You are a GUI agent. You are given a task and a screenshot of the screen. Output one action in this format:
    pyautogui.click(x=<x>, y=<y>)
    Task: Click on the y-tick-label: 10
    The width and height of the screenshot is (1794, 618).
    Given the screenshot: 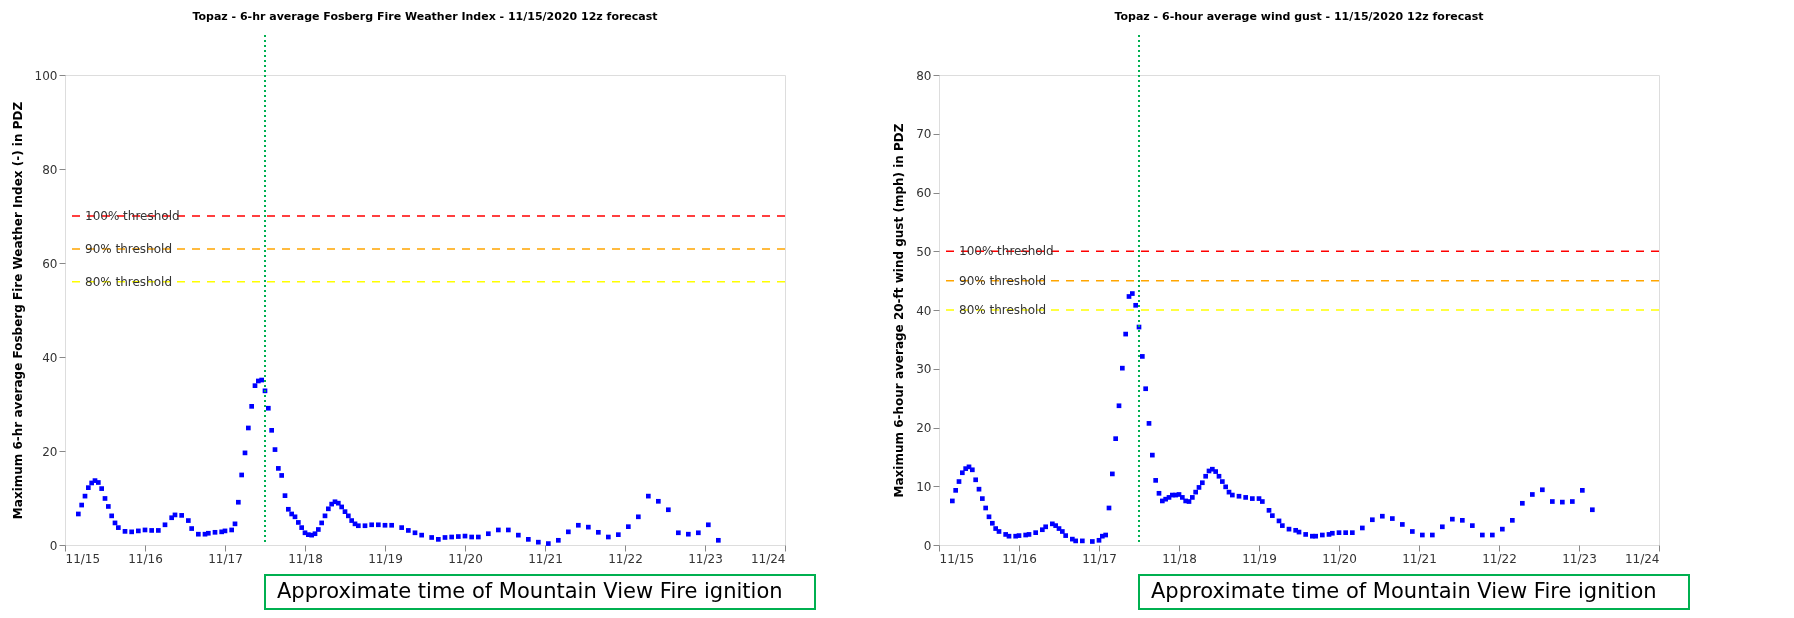 What is the action you would take?
    pyautogui.click(x=924, y=486)
    